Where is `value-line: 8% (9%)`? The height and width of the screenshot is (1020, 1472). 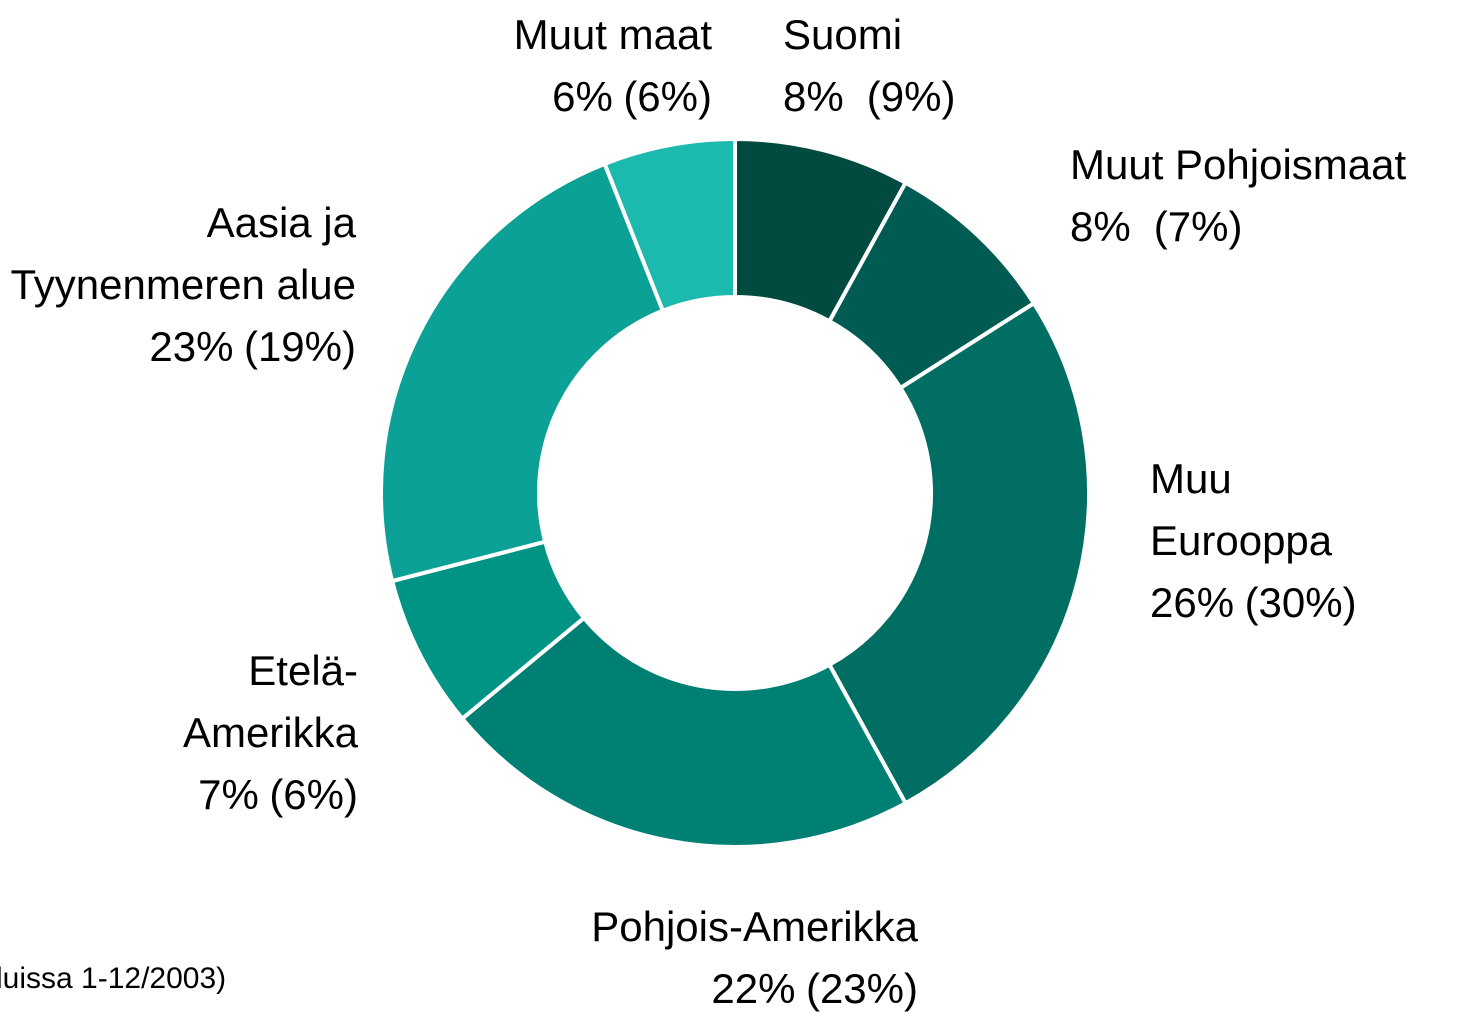
value-line: 8% (9%) is located at coordinates (933, 97).